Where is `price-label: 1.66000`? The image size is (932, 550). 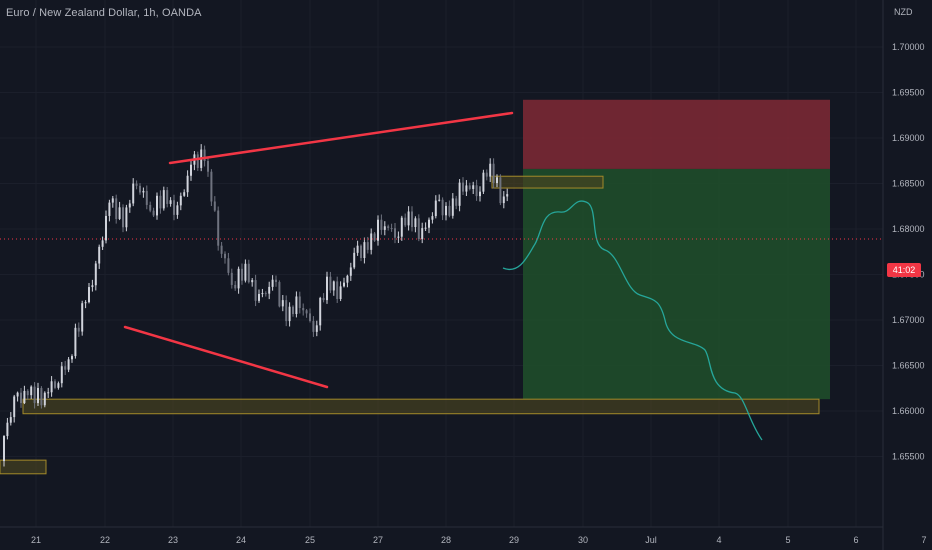 price-label: 1.66000 is located at coordinates (908, 411).